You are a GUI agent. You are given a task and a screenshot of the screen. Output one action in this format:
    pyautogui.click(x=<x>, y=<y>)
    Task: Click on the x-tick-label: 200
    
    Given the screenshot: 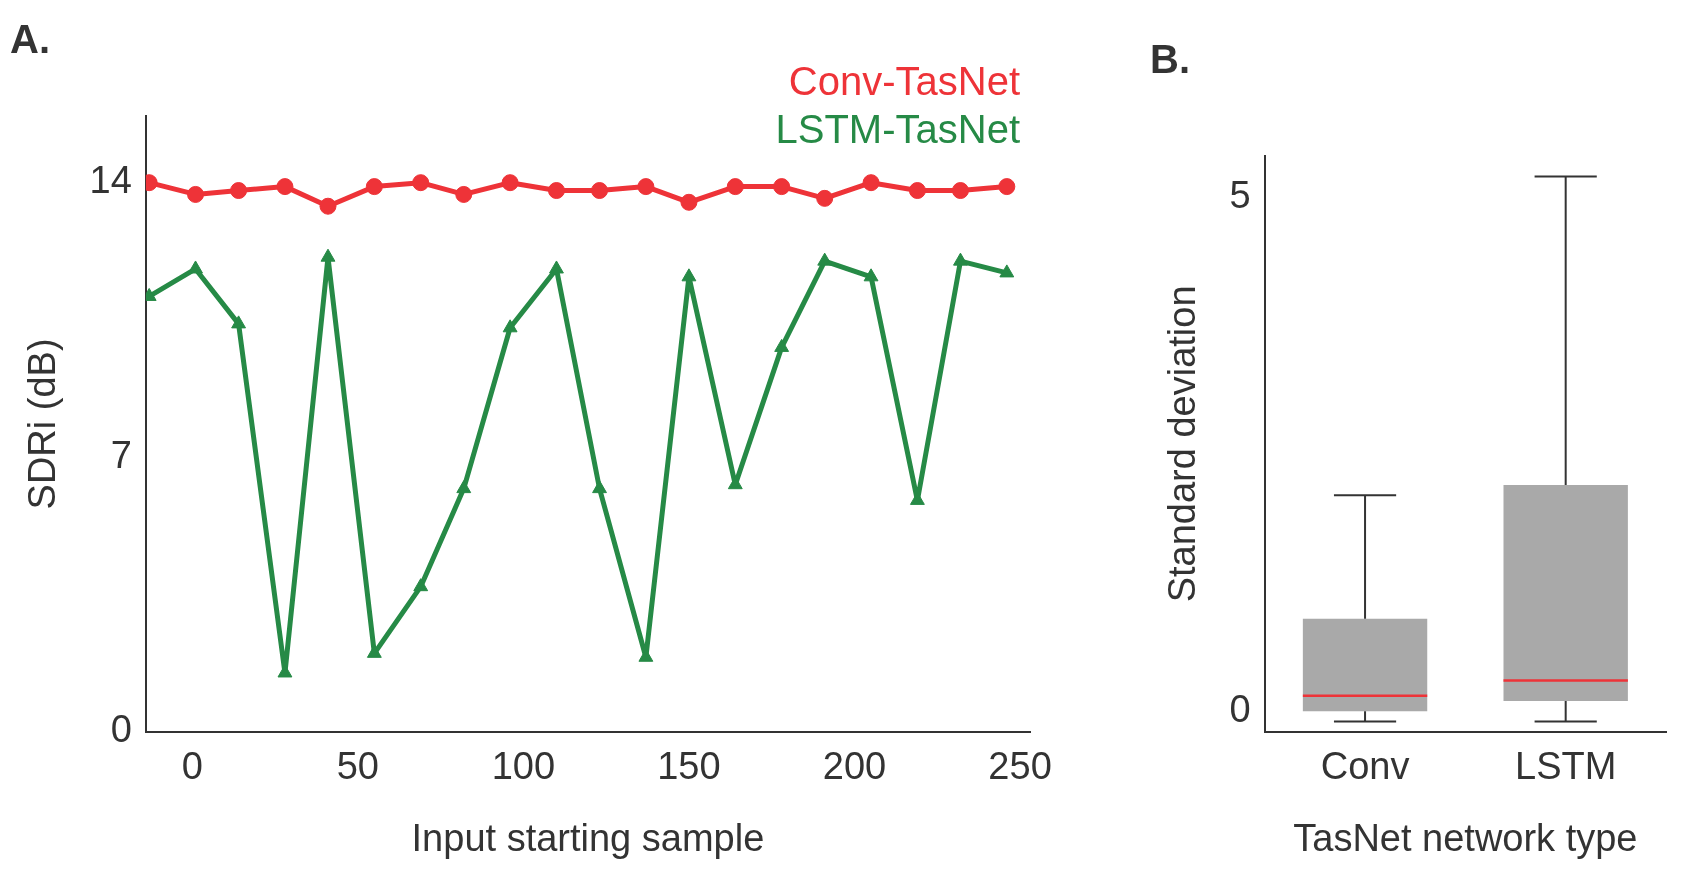 What is the action you would take?
    pyautogui.click(x=854, y=766)
    